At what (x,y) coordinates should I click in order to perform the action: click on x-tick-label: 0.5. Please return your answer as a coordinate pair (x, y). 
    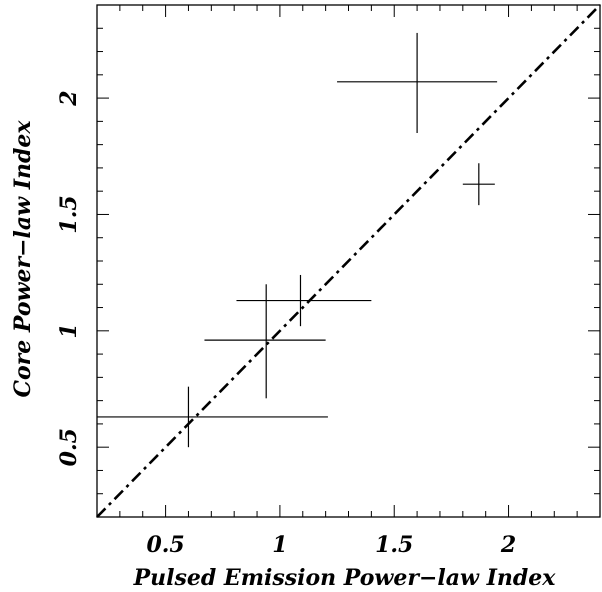
    Looking at the image, I should click on (165, 545).